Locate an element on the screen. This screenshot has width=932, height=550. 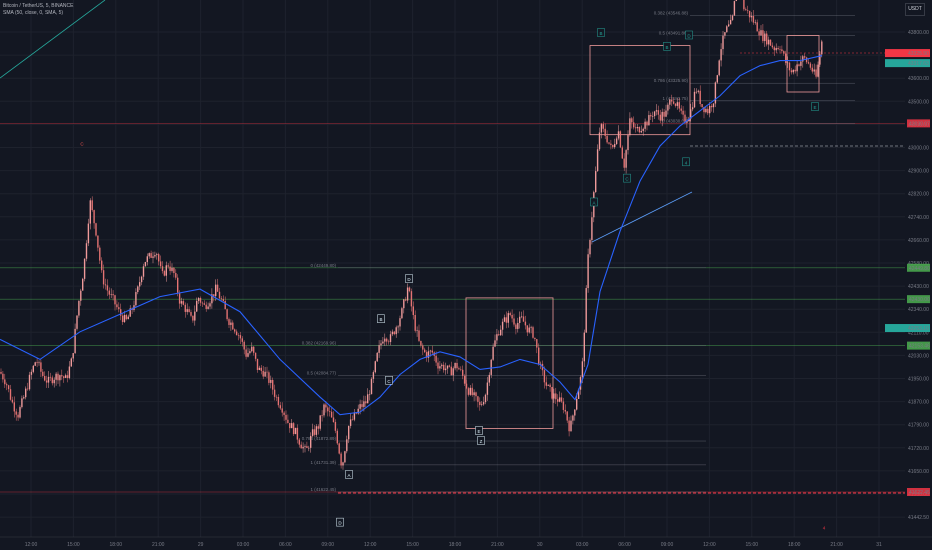
wave-label-box is located at coordinates (381, 318).